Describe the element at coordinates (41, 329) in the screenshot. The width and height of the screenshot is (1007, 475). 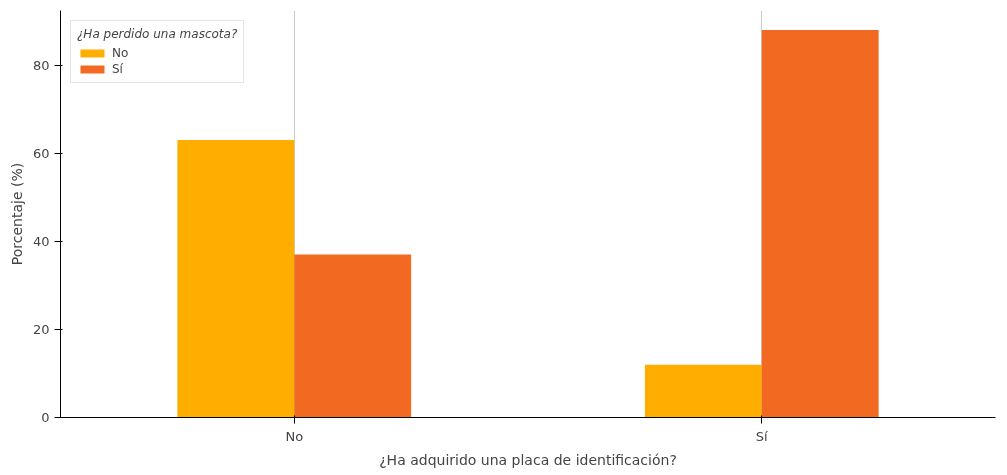
I see `y-tick-label: 20` at that location.